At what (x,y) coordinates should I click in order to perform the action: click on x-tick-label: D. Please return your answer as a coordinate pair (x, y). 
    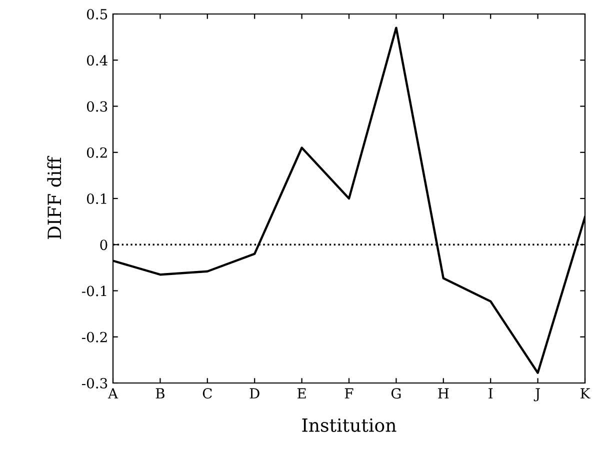
    Looking at the image, I should click on (255, 393).